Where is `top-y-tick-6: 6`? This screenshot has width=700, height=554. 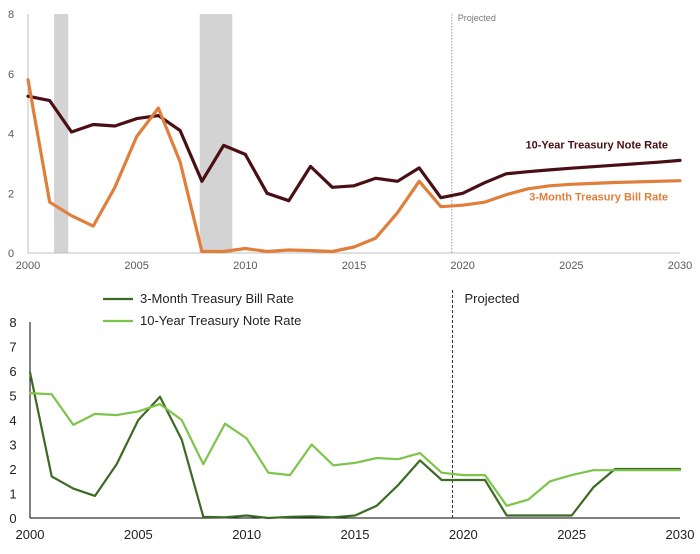 top-y-tick-6: 6 is located at coordinates (11, 75).